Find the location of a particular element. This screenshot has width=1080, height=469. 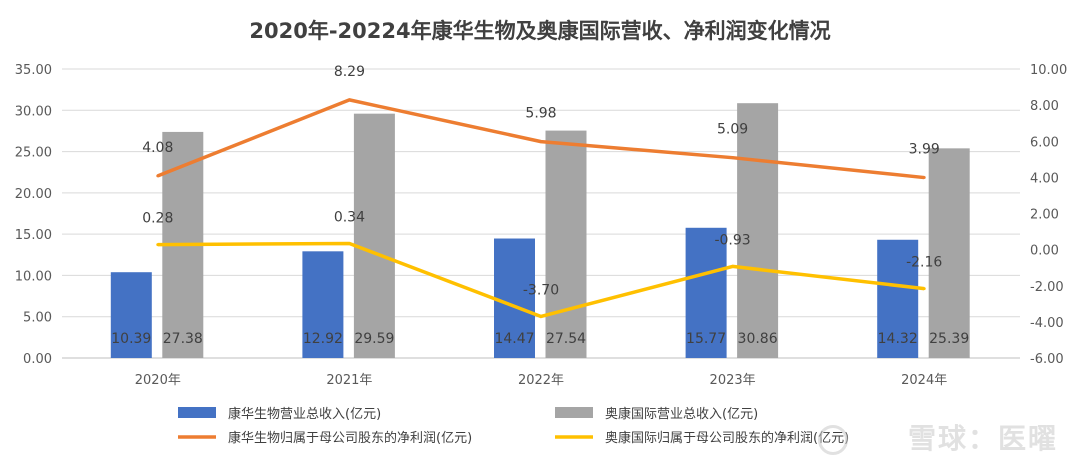

line-series is located at coordinates (541, 280).